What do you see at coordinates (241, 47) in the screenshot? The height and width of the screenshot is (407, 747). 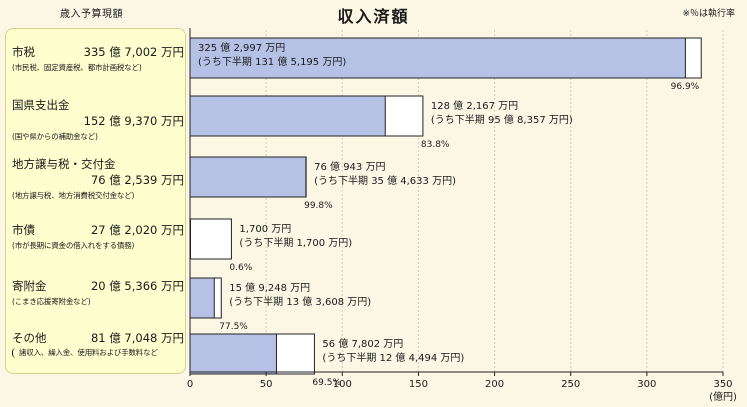 I see `actual-value-label: 325 億 2,997 万円` at bounding box center [241, 47].